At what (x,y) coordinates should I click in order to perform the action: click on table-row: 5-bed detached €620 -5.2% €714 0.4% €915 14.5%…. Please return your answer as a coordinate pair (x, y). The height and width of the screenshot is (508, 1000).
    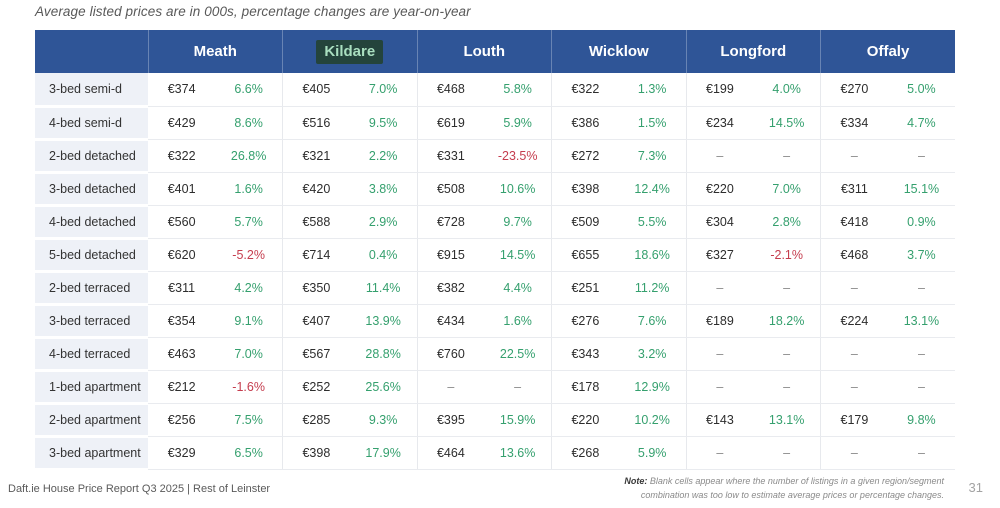
    Looking at the image, I should click on (495, 255).